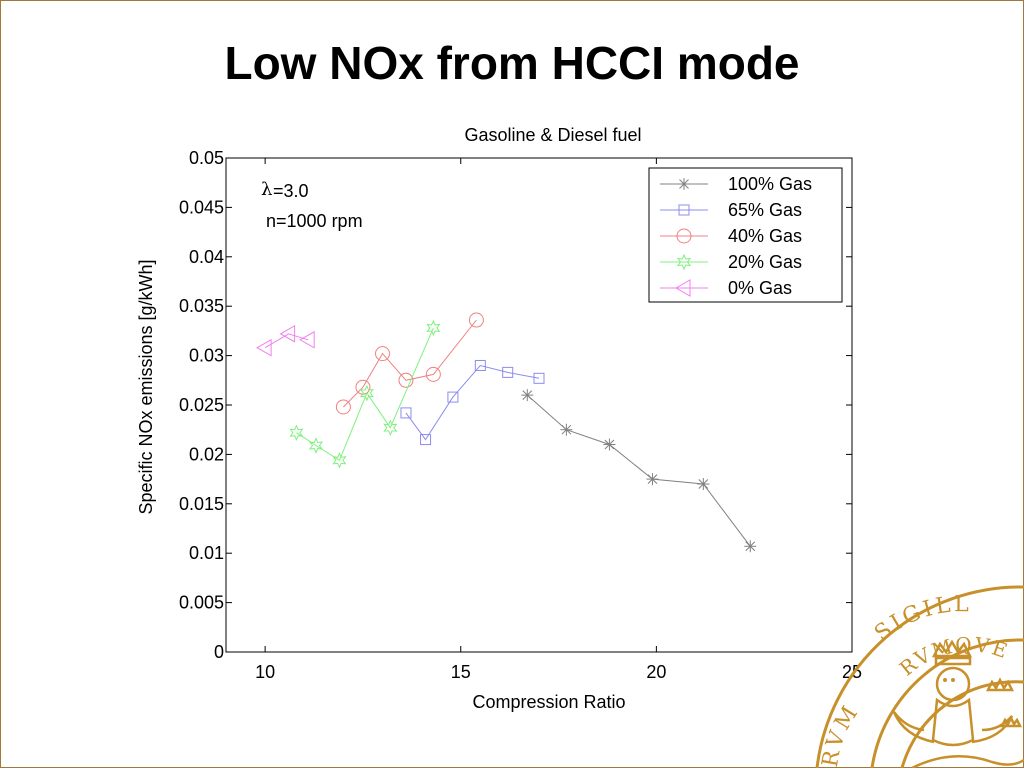 This screenshot has width=1024, height=768. I want to click on legend: 100% Gas 65% Gas 40% Gas 20% Gas 0% Gas, so click(745, 235).